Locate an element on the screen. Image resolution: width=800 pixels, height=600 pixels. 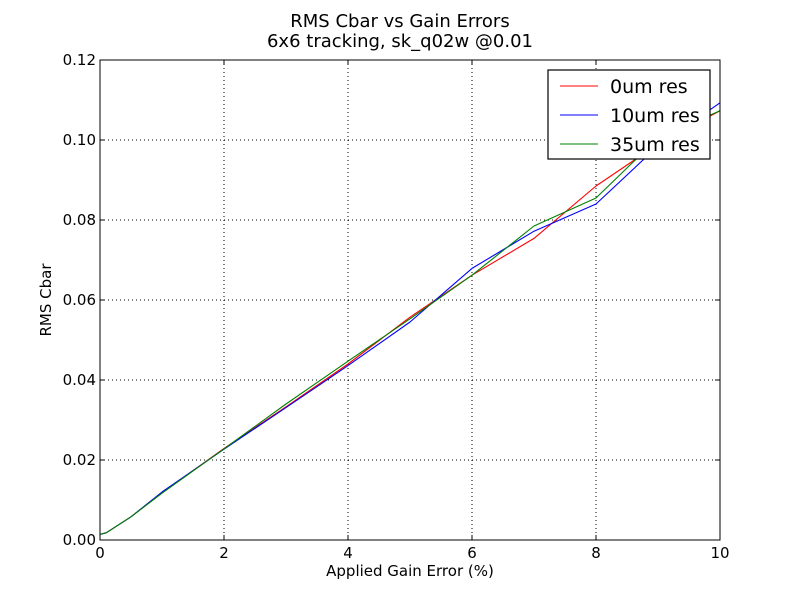
x-tick-label: 4 is located at coordinates (348, 553).